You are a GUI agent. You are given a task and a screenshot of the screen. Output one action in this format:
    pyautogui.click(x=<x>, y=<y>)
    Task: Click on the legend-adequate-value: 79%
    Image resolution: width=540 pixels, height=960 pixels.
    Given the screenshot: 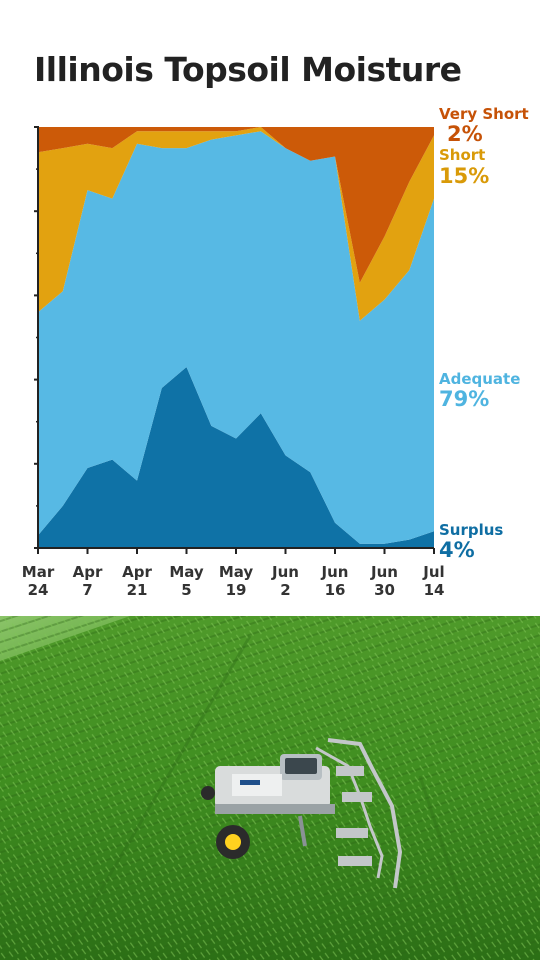 What is the action you would take?
    pyautogui.click(x=464, y=399)
    